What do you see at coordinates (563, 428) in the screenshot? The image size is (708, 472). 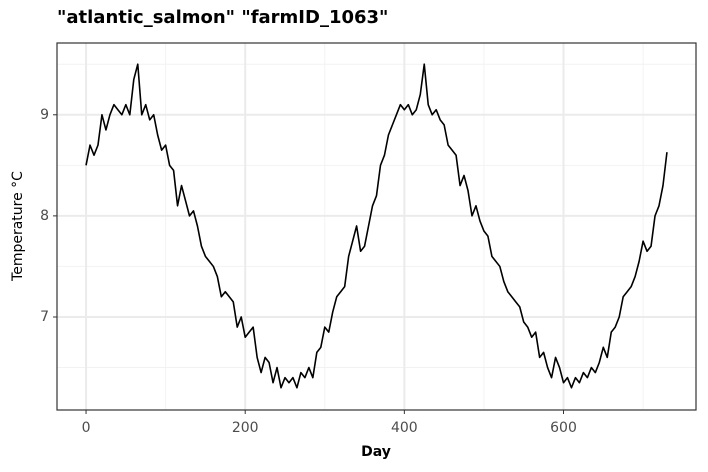 I see `x-tick-label: 600` at bounding box center [563, 428].